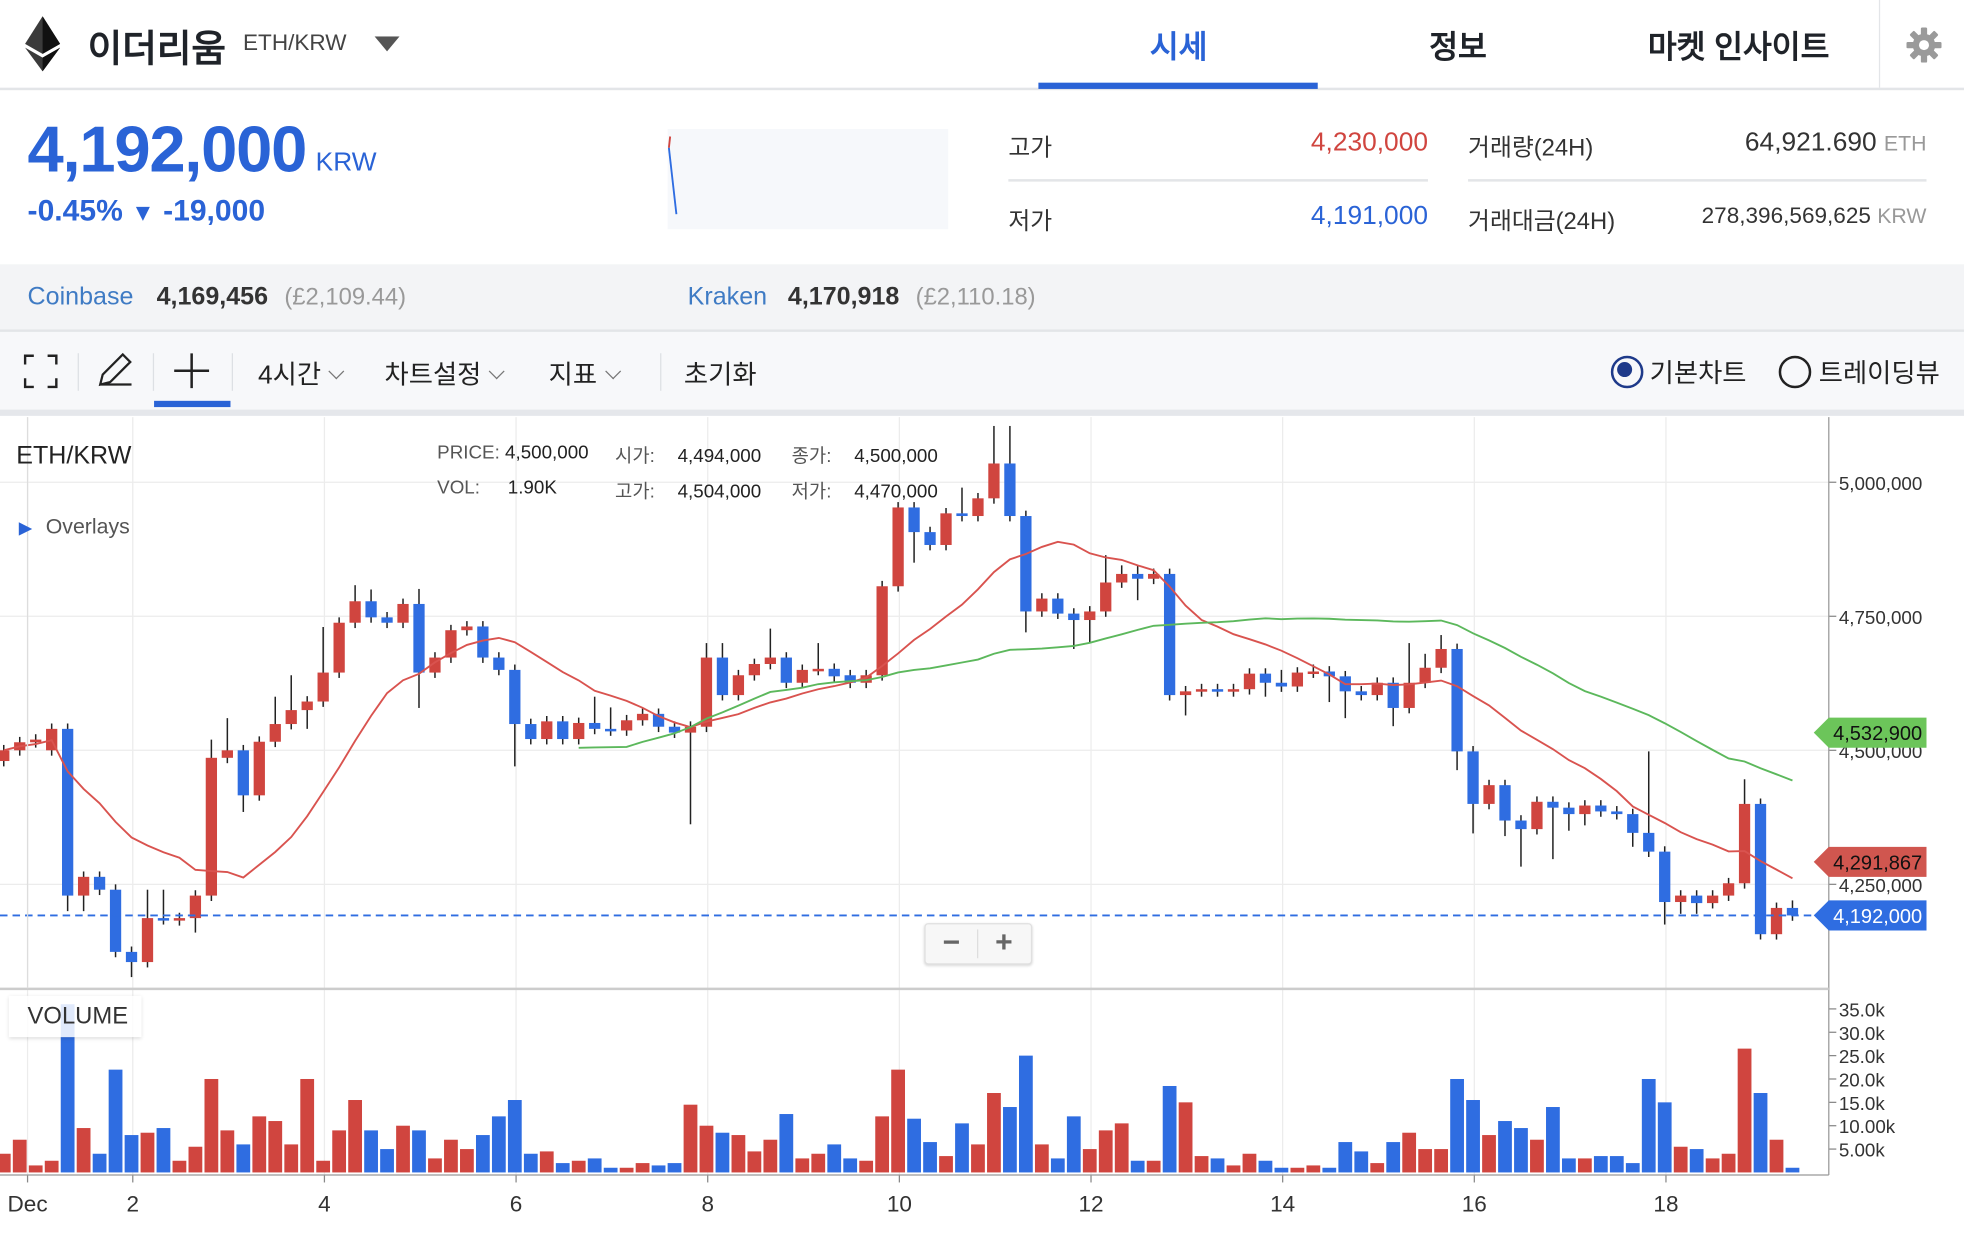  Describe the element at coordinates (1862, 1150) in the screenshot. I see `volume-tick-label: 5.00k` at that location.